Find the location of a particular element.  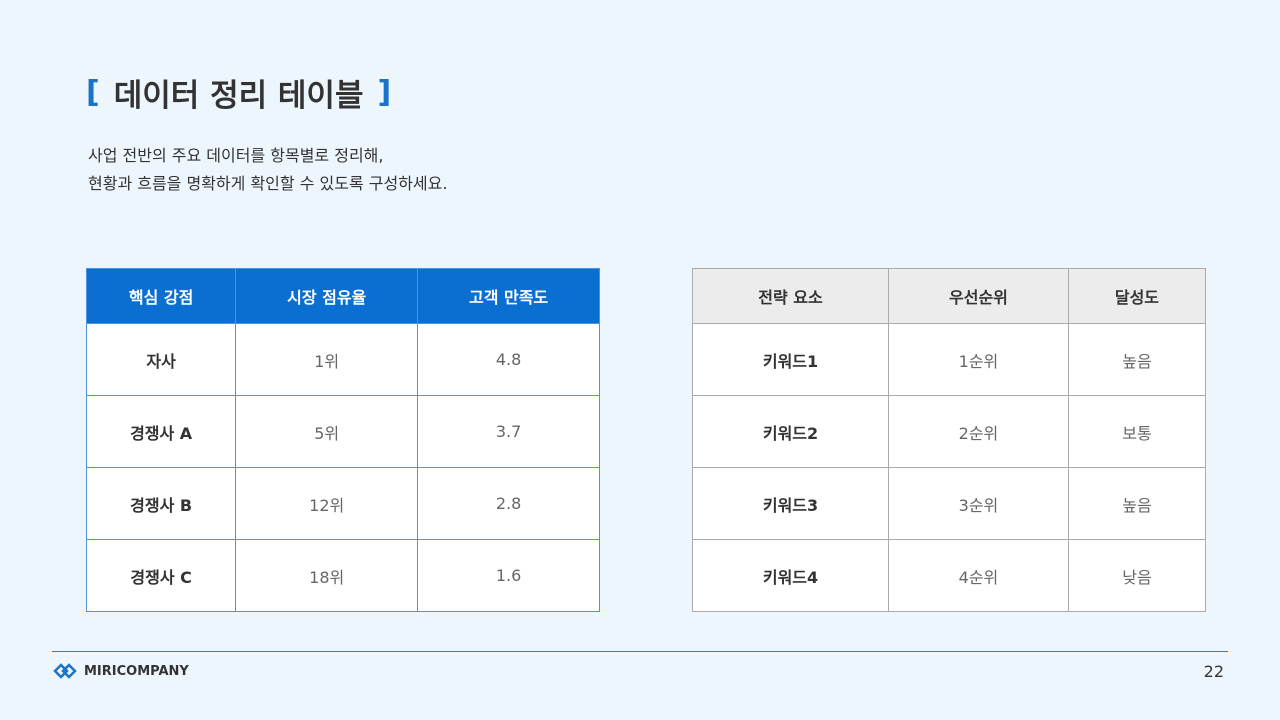

column-header: 우선순위 is located at coordinates (978, 296).